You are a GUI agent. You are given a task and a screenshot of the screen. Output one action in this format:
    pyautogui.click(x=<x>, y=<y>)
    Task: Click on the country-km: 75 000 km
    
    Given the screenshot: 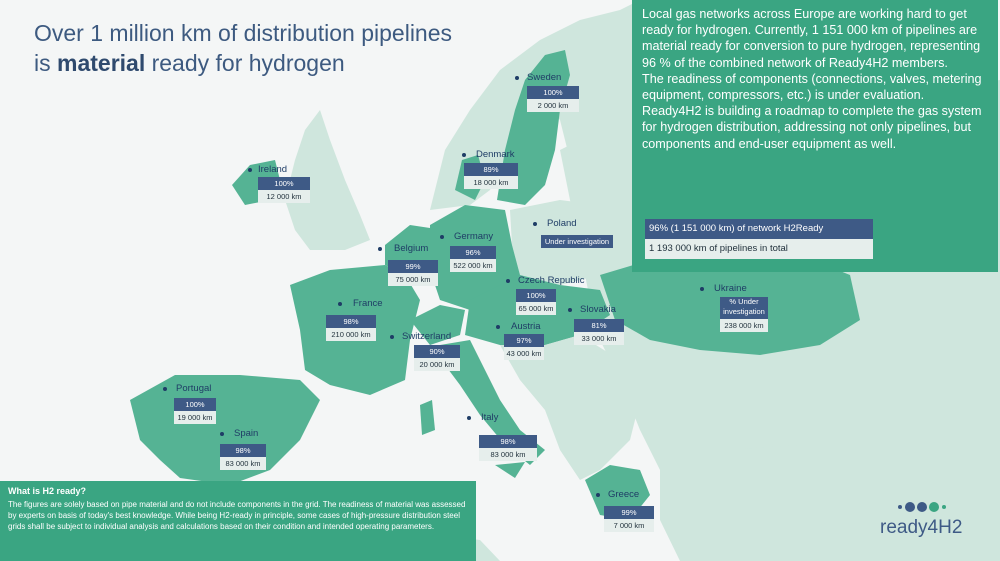 What is the action you would take?
    pyautogui.click(x=413, y=279)
    